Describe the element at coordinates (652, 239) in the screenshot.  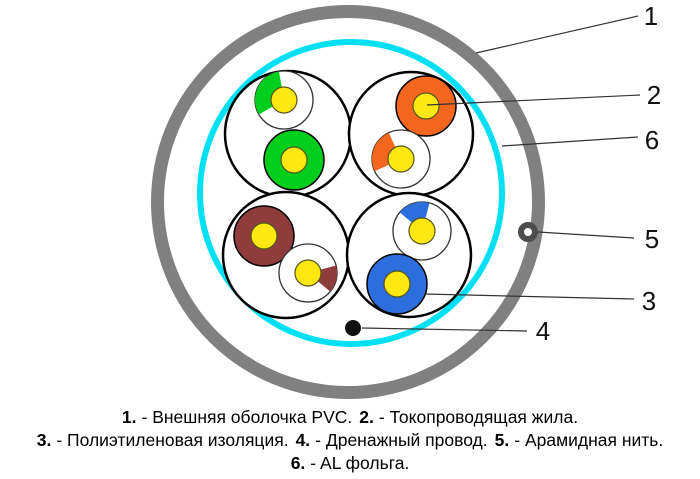
I see `callout-label-5: 5` at that location.